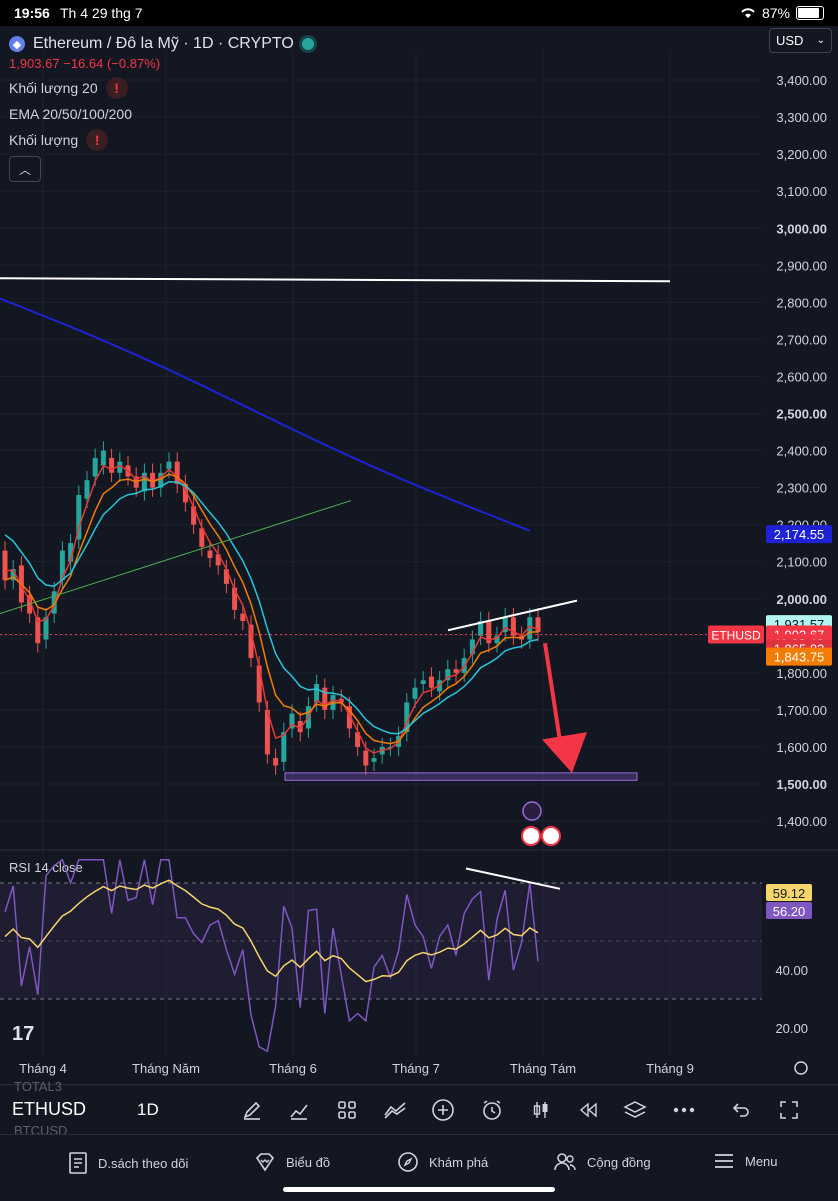  Describe the element at coordinates (101, 13) in the screenshot. I see `status-date: Th 4 29 thg 7` at that location.